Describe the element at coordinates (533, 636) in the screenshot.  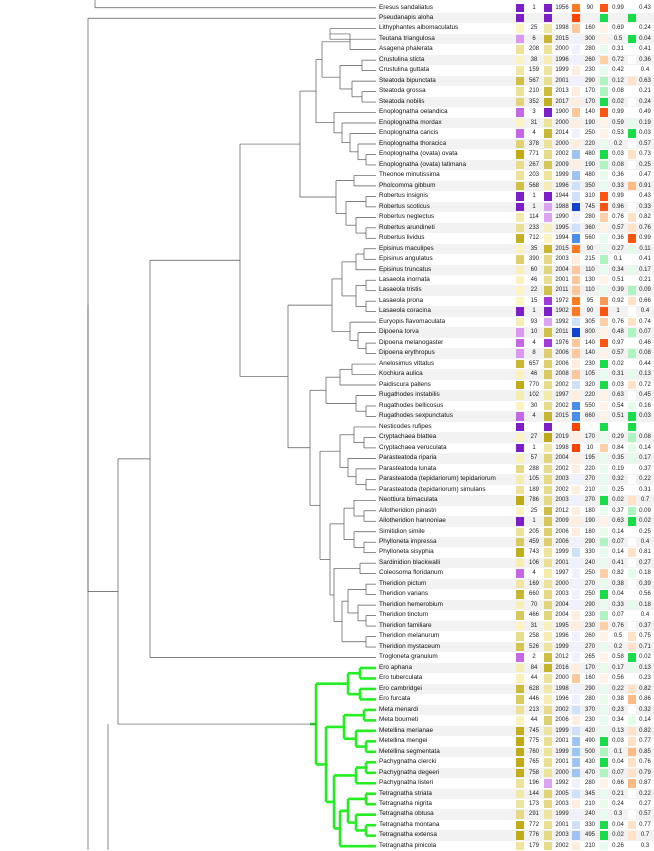
I see `specimens-value: 258` at that location.